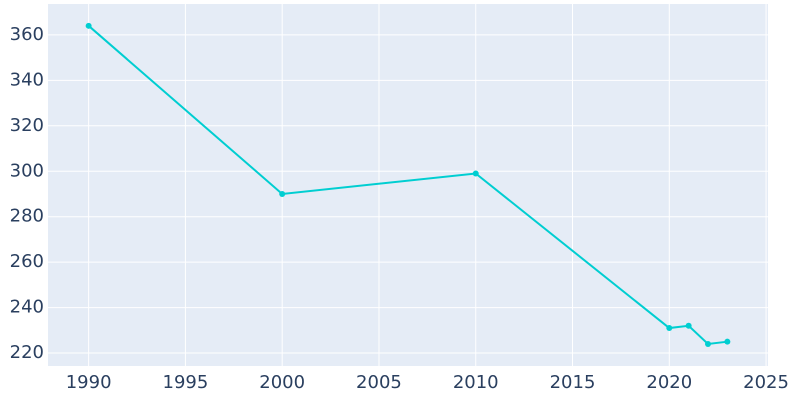  Describe the element at coordinates (476, 382) in the screenshot. I see `x-tick-label: 2010` at that location.